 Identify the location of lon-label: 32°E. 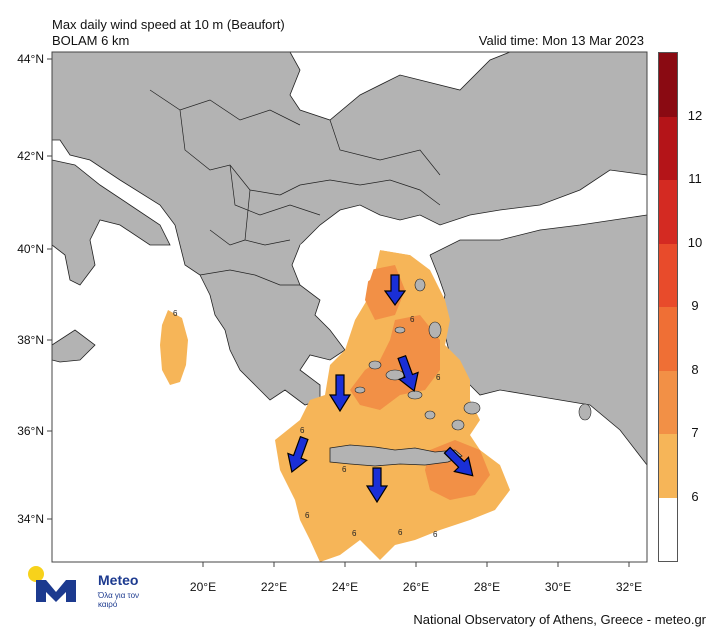
(629, 587).